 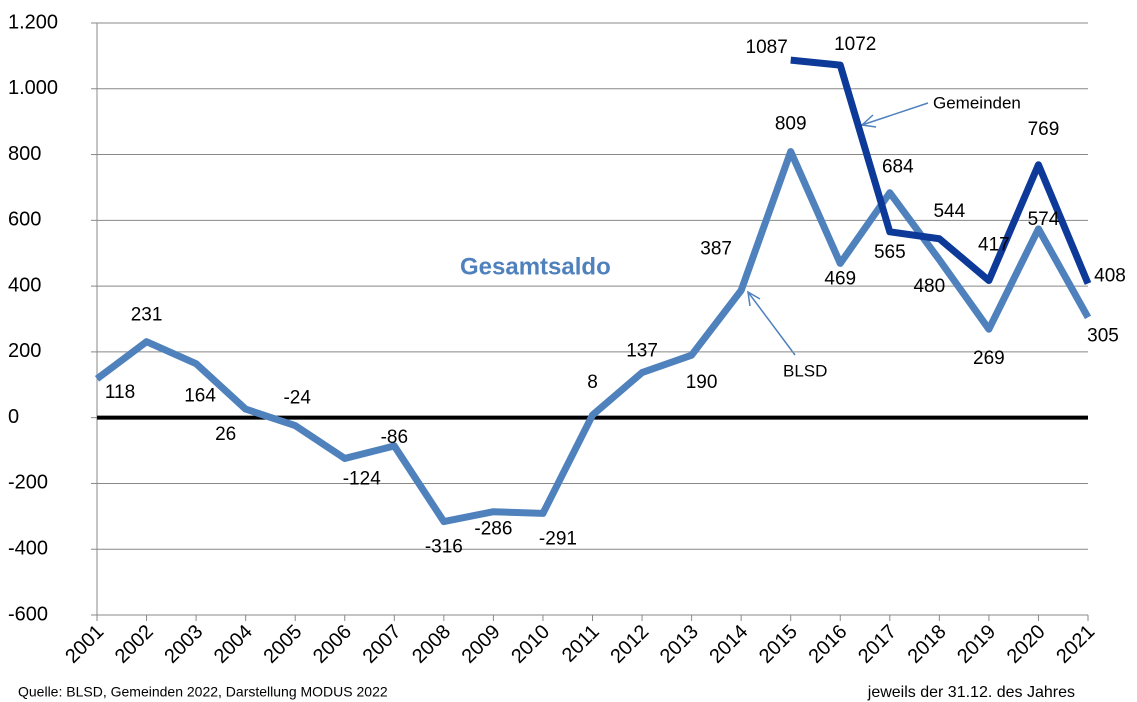 I want to click on x-tick-label: 2021, so click(x=1075, y=644).